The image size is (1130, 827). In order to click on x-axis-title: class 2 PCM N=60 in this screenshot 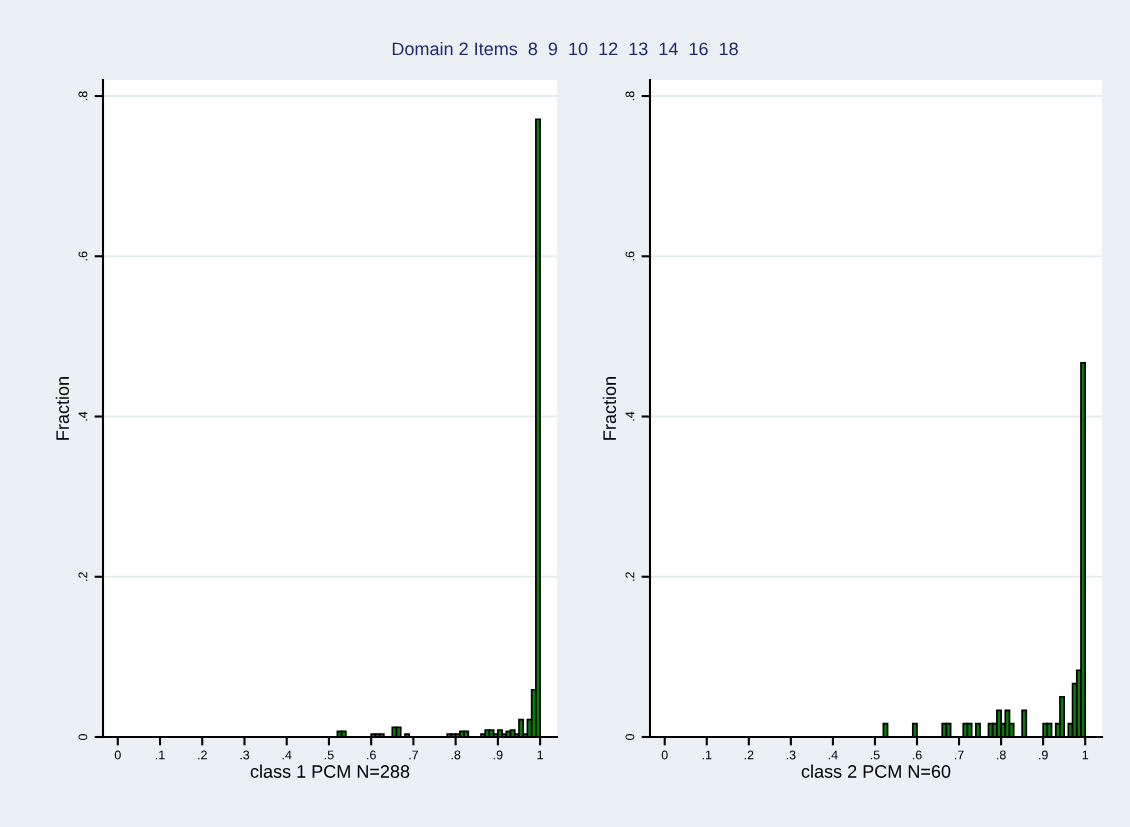, I will do `click(876, 771)`.